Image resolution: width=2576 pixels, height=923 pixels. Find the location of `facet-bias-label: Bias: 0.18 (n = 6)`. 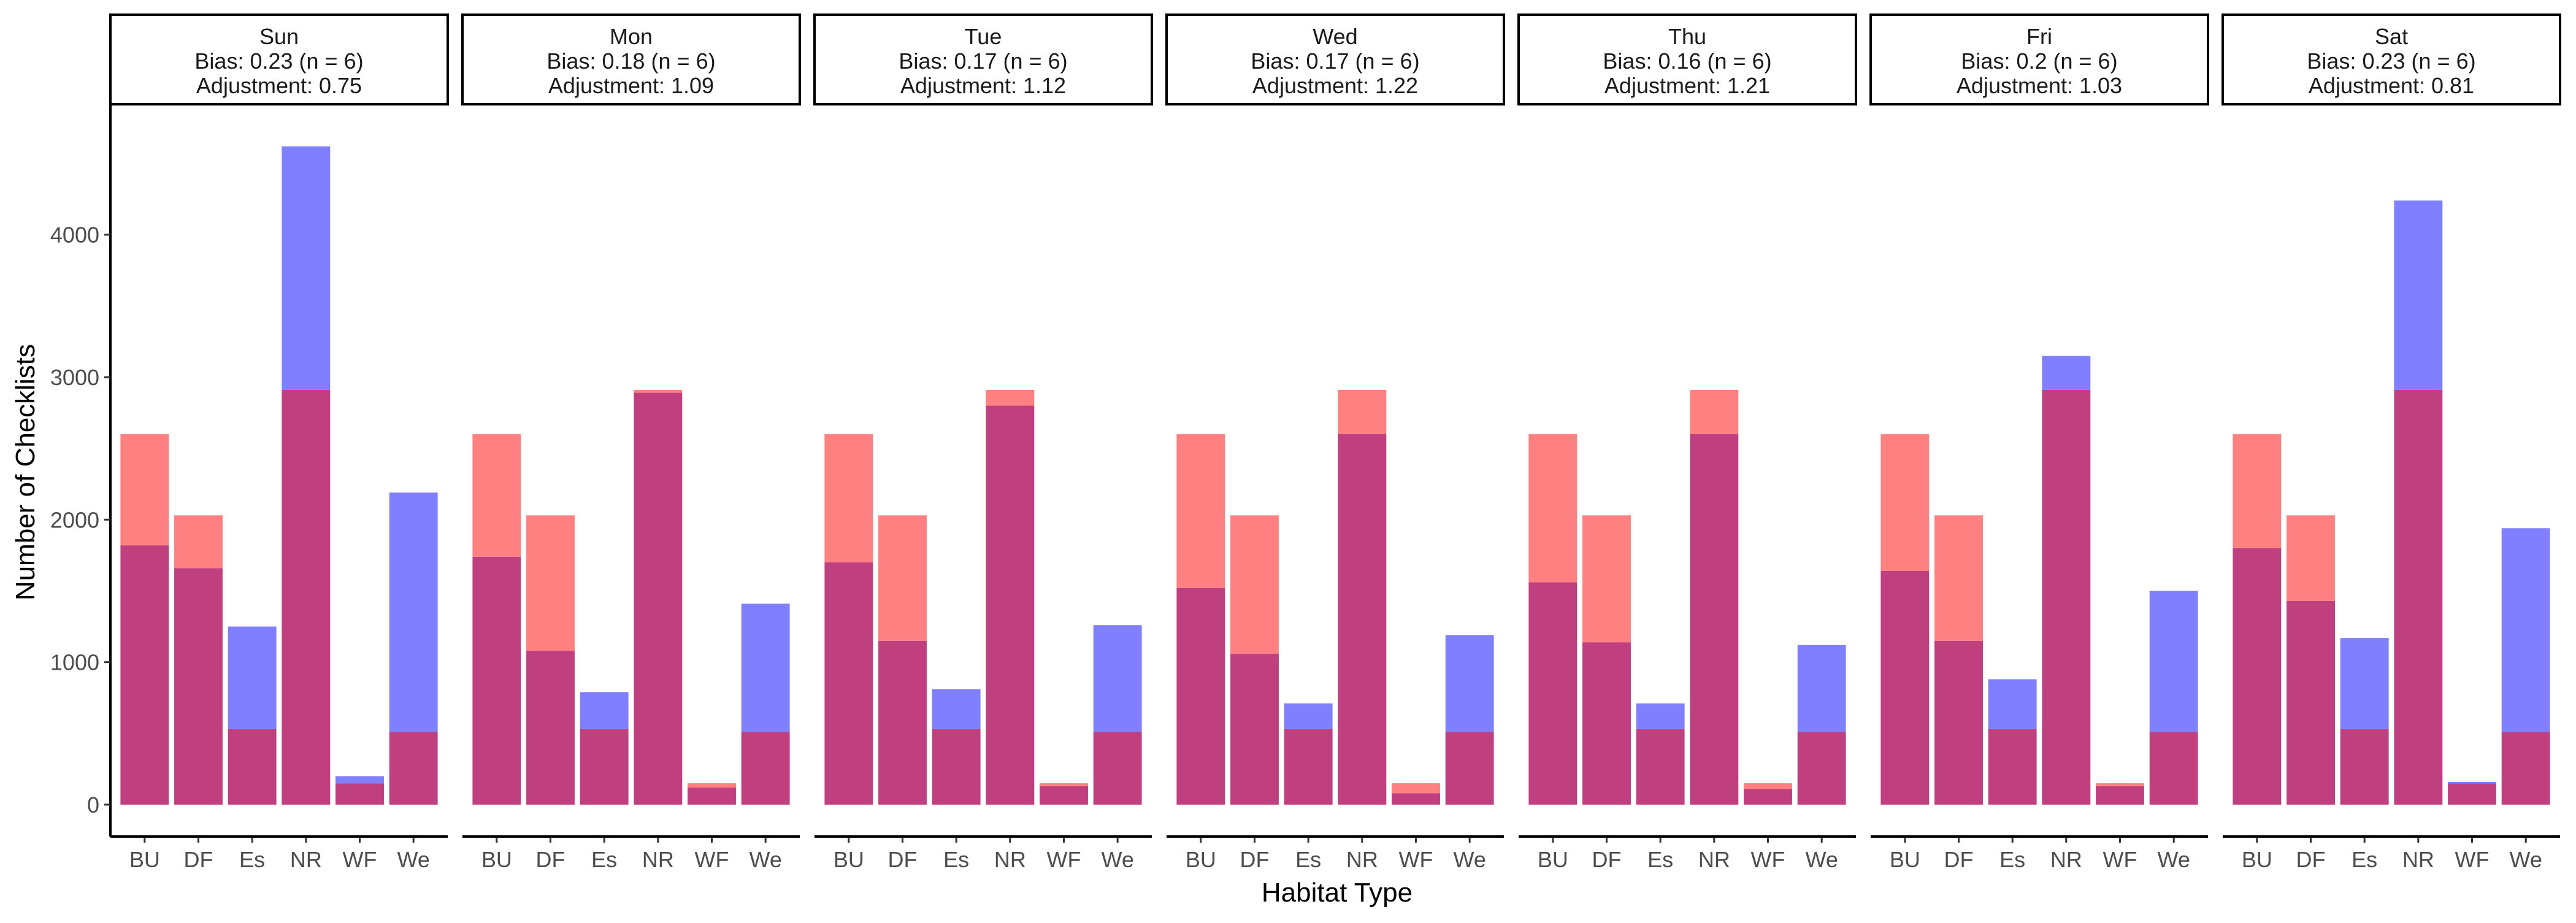

facet-bias-label: Bias: 0.18 (n = 6) is located at coordinates (630, 61).